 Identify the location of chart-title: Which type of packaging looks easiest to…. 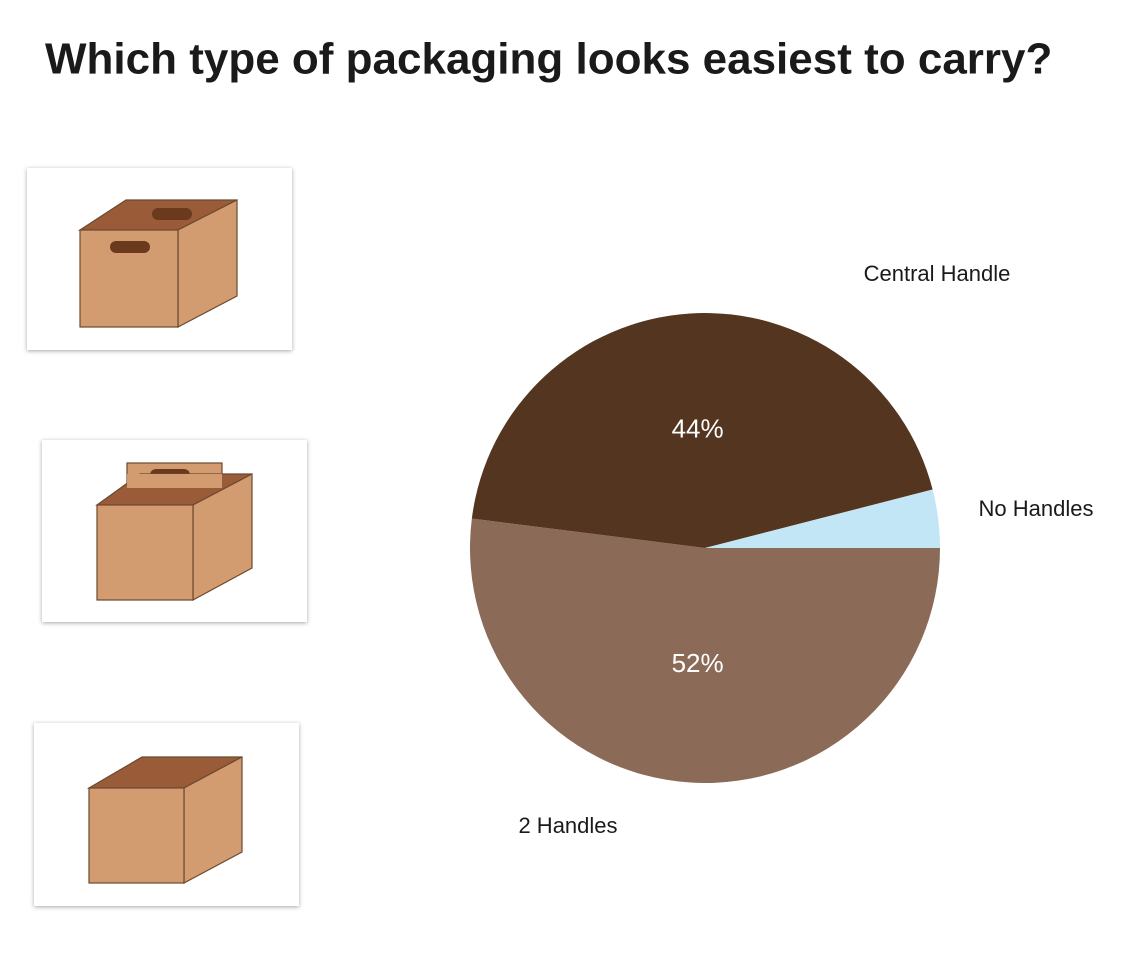
(548, 59).